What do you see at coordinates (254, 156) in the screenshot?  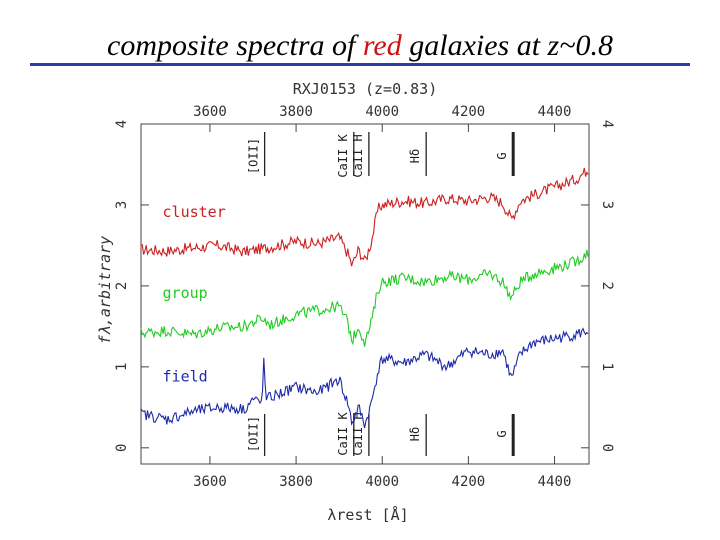 I see `marker-label-top-0: [OII]` at bounding box center [254, 156].